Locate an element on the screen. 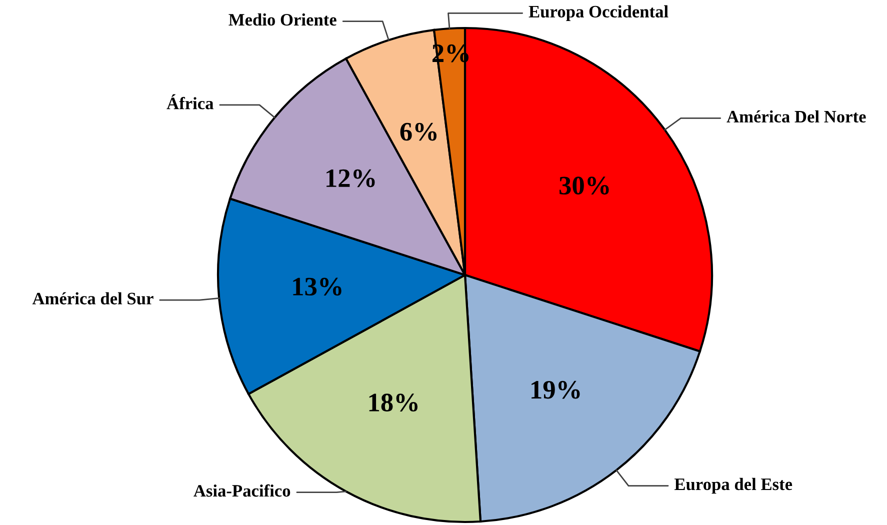  data-label: 18% is located at coordinates (393, 403).